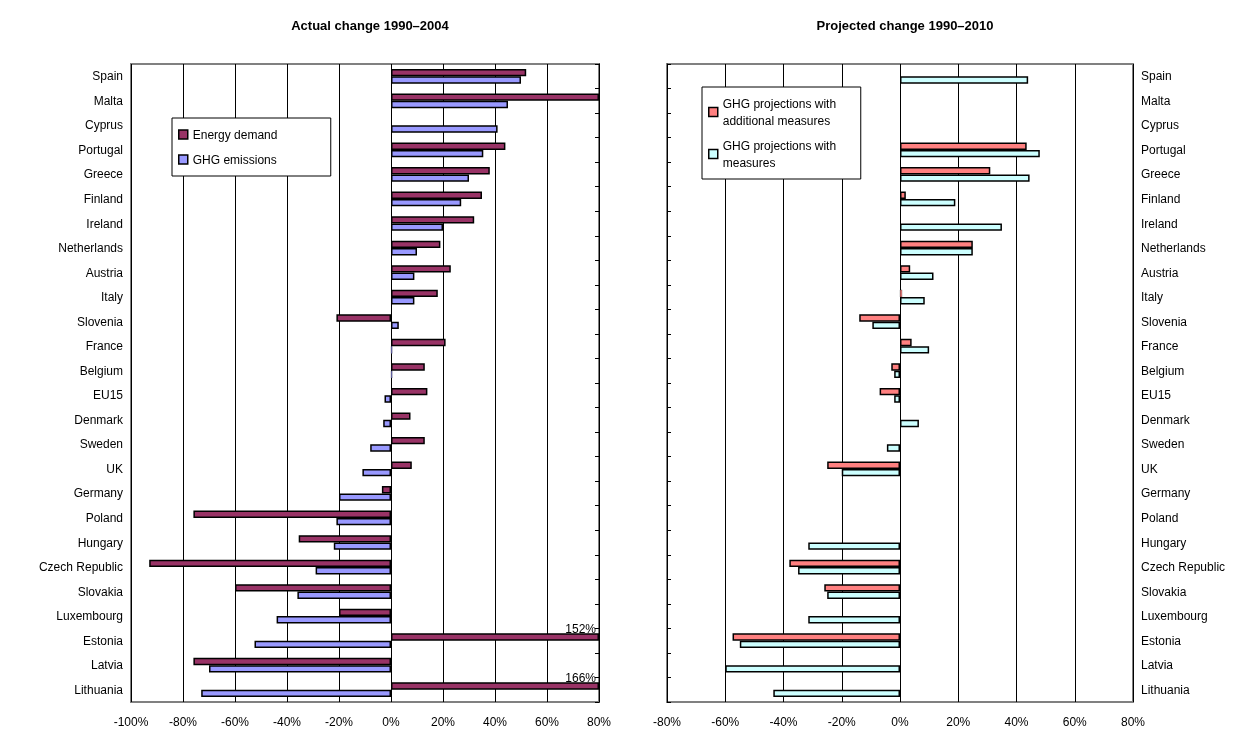 This screenshot has height=729, width=1252. I want to click on chart-title: Actual change 1990–2004, so click(370, 25).